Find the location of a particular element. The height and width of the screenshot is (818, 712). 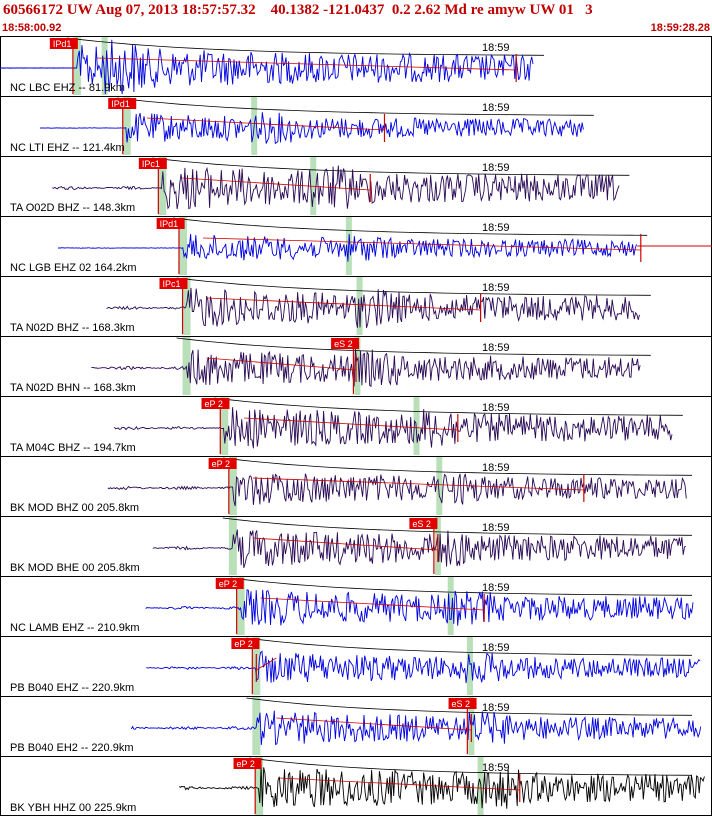

station-label: NC LBC EHZ -- 81.9km is located at coordinates (67, 88).